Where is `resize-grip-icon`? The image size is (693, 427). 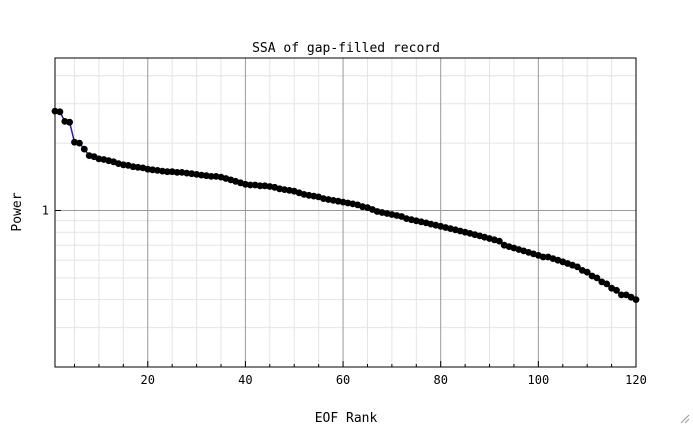 resize-grip-icon is located at coordinates (685, 419).